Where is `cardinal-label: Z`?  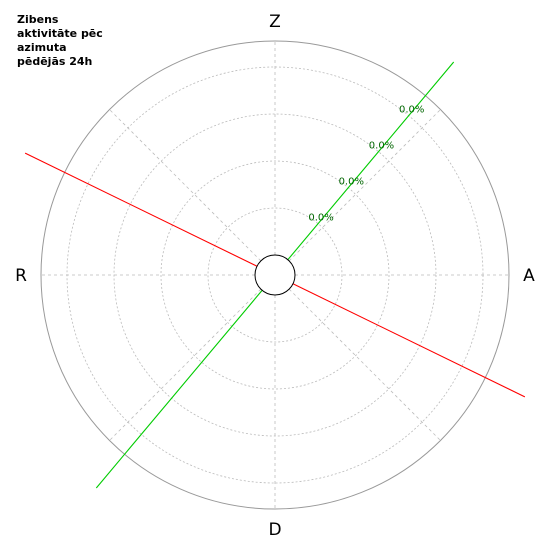
cardinal-label: Z is located at coordinates (275, 22).